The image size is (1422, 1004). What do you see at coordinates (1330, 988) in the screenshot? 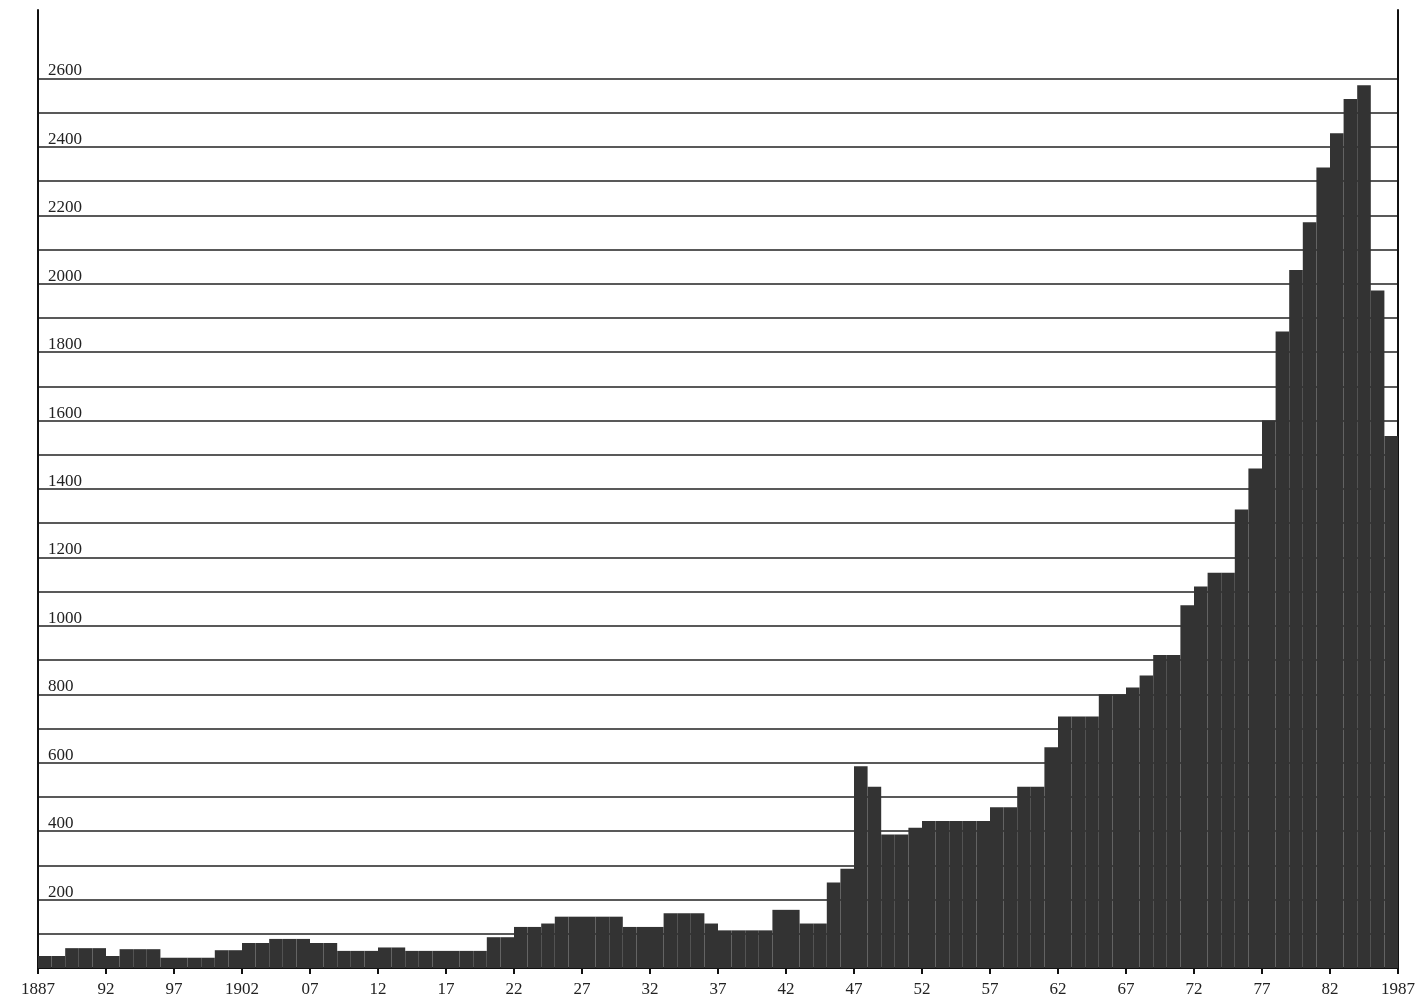
I see `x-tick-label: 82` at bounding box center [1330, 988].